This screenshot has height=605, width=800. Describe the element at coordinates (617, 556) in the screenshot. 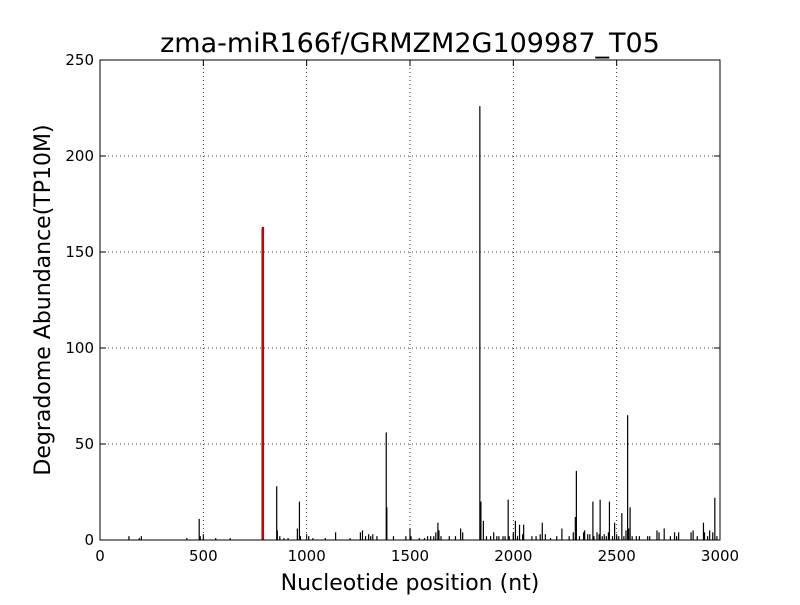

I see `x-tick-label: 2500` at that location.